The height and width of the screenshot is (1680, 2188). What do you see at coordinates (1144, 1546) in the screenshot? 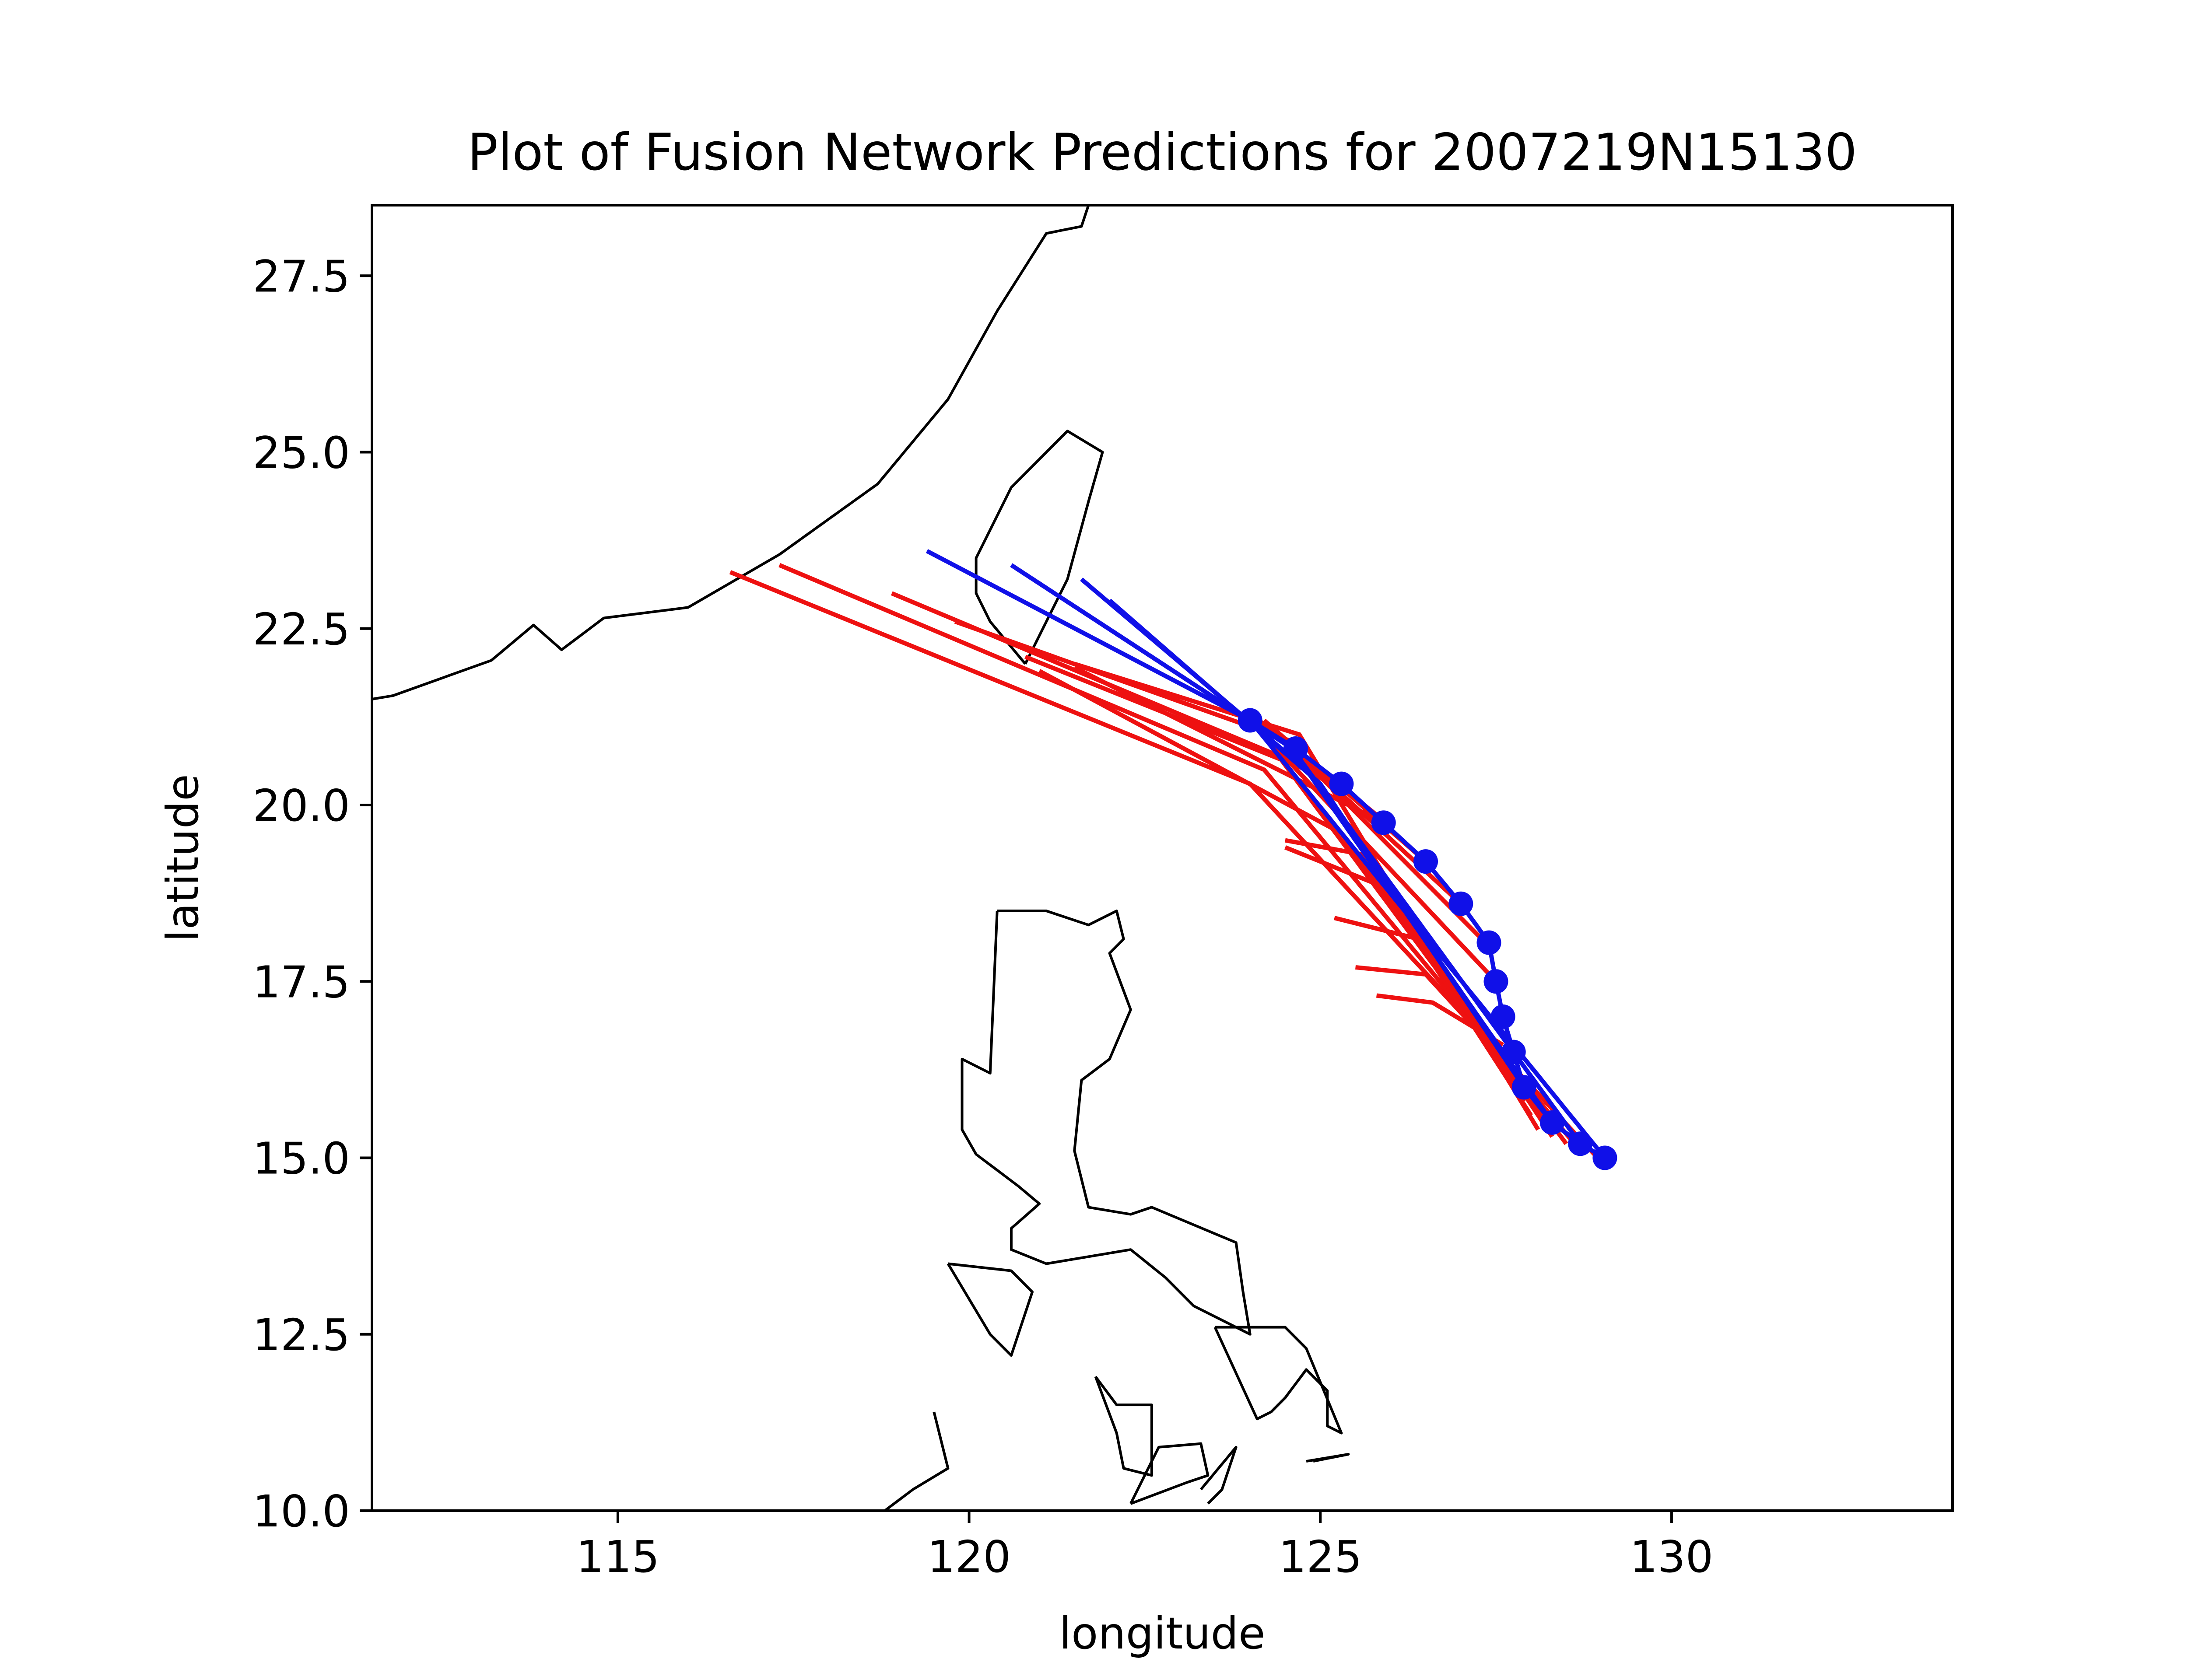
I see `x-axis-ticks: 115 120 125 130` at bounding box center [1144, 1546].